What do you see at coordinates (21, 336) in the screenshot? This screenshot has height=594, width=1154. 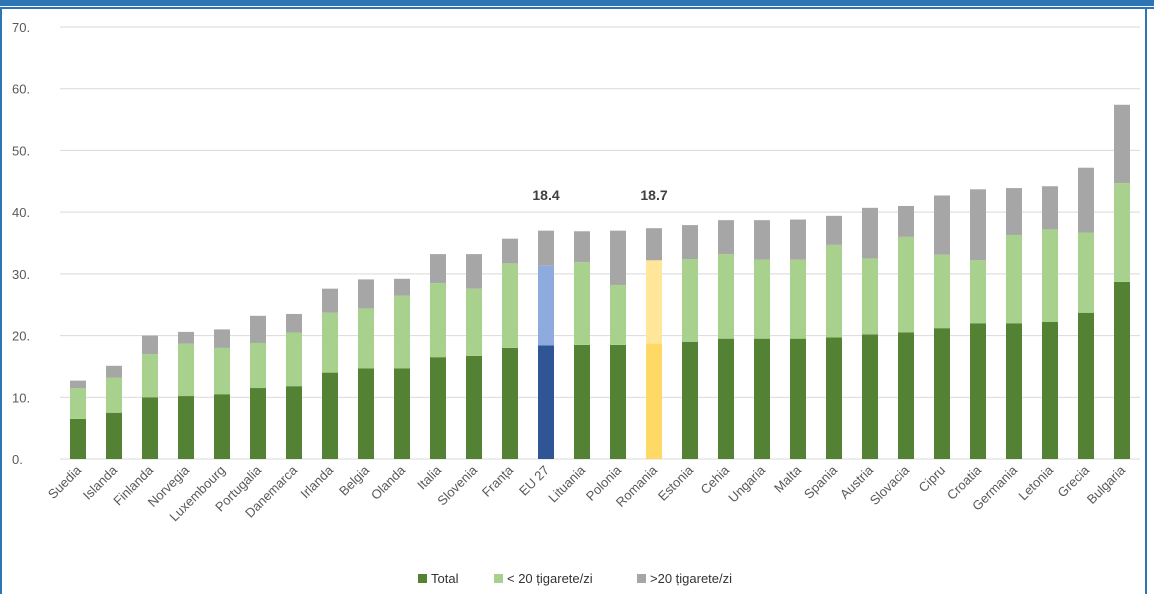 I see `y-tick-label: 20.` at bounding box center [21, 336].